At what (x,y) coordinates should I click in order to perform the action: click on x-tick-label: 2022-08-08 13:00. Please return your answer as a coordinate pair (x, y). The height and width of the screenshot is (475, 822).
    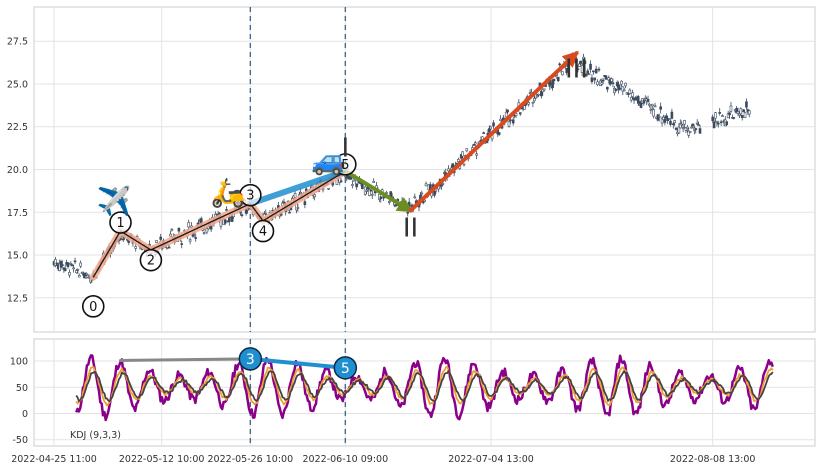
    Looking at the image, I should click on (713, 459).